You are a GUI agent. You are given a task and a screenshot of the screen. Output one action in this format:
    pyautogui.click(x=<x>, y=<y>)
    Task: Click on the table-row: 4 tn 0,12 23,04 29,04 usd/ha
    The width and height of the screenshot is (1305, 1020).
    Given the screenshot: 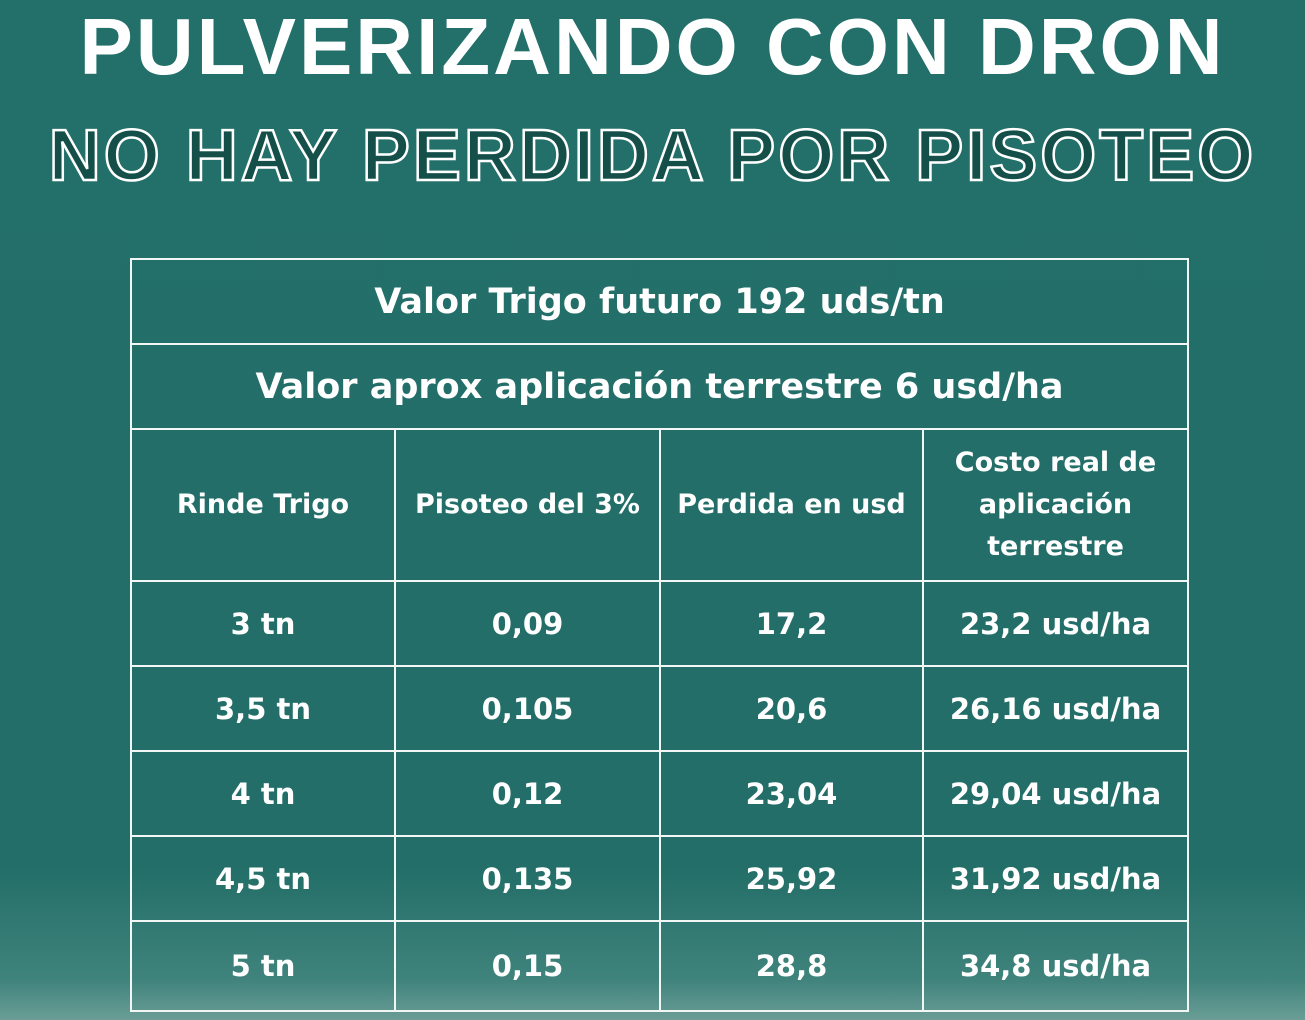 What is the action you would take?
    pyautogui.click(x=659, y=793)
    